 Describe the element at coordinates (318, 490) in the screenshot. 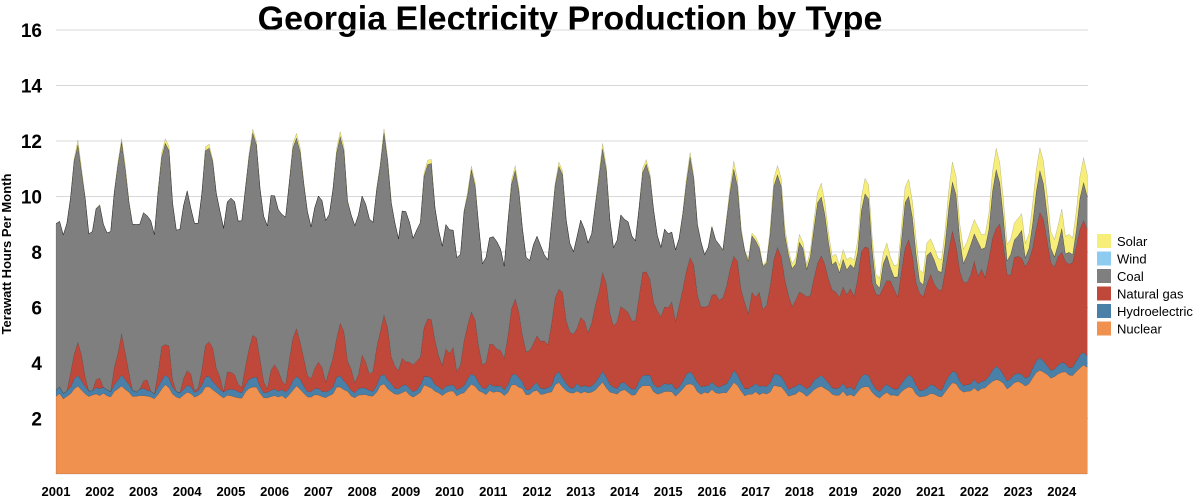

I see `x-tick-2007: 2007` at that location.